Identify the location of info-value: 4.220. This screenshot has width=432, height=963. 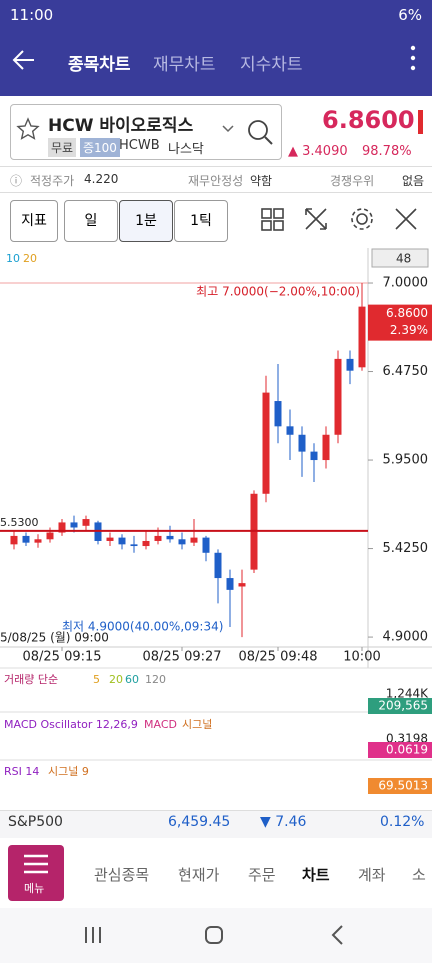
(101, 179).